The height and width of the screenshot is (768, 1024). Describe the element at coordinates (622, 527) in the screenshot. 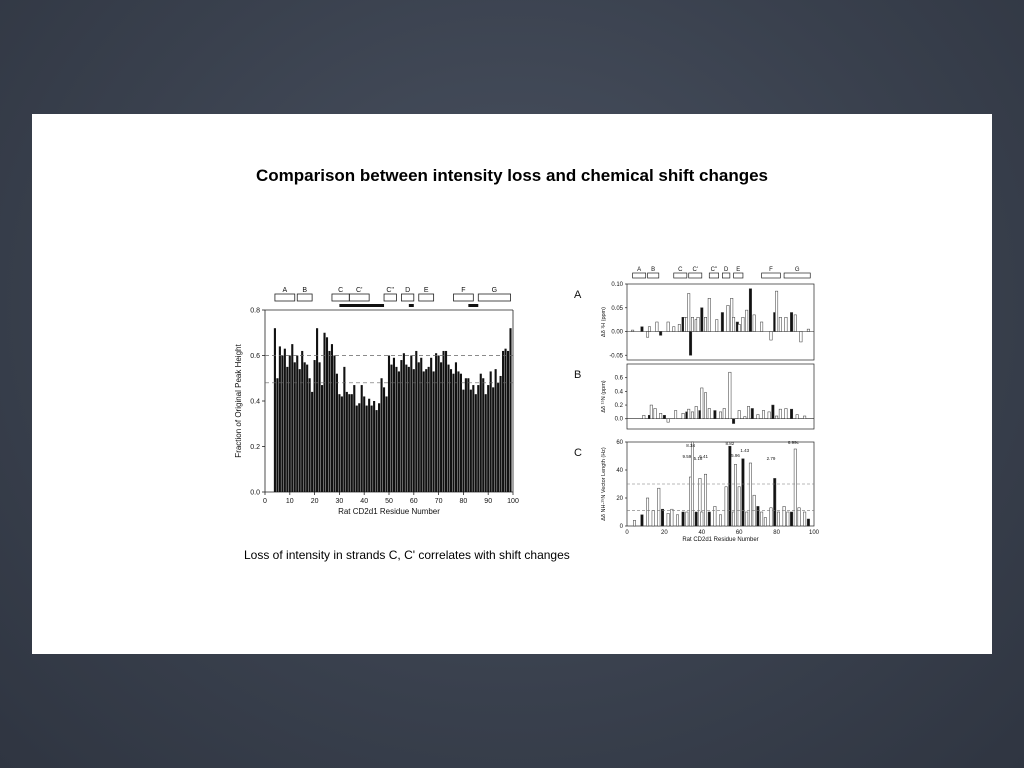

I see `y-tick-label: 0` at that location.